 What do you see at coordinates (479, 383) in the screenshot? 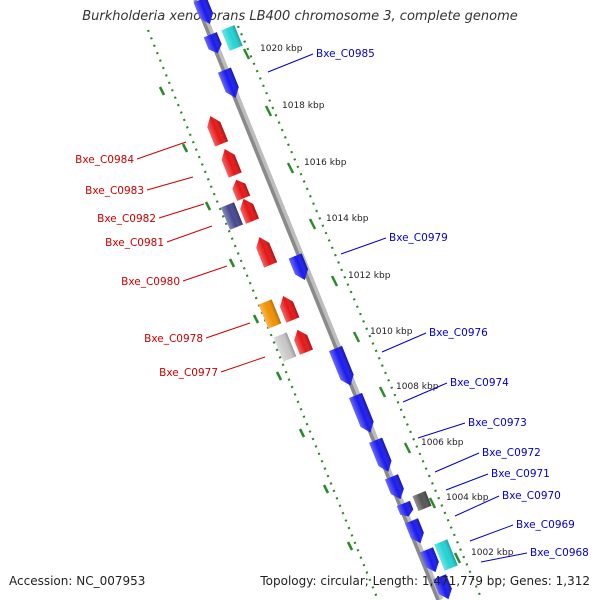
I see `gene-label-forward: Bxe_C0974` at bounding box center [479, 383].